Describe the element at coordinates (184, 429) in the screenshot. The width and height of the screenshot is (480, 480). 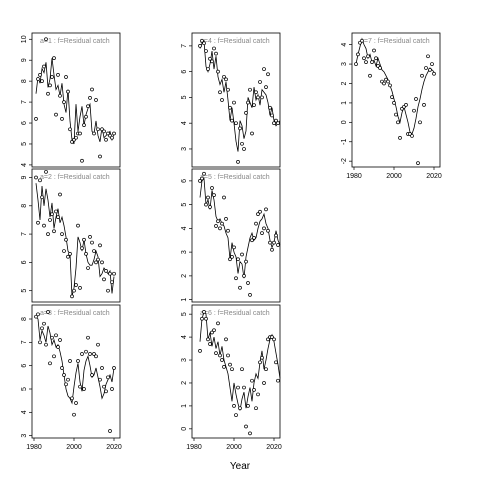
I see `y-tick-label: 0` at that location.